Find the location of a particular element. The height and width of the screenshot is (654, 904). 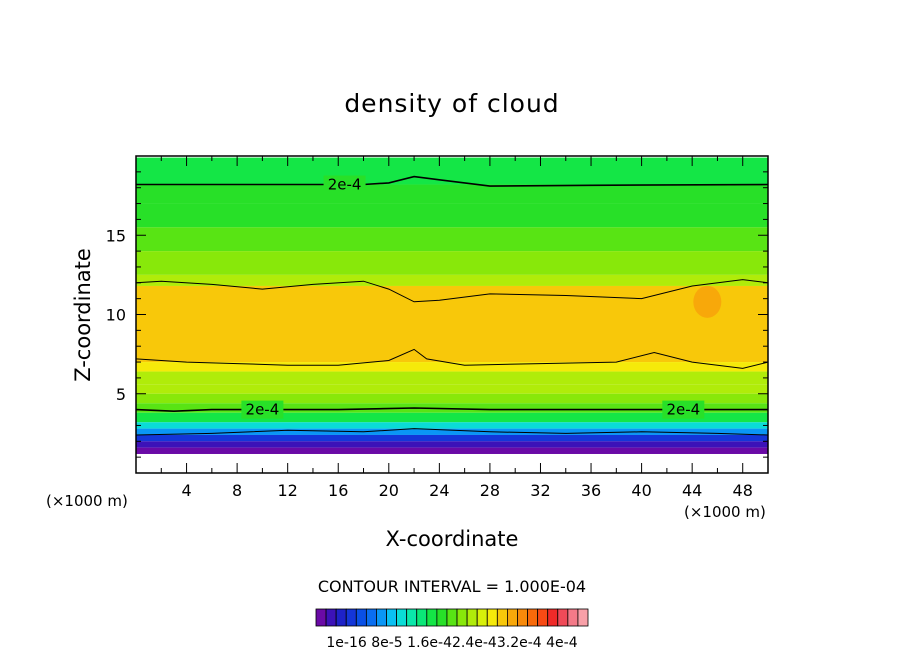

x-tick-label: 32 is located at coordinates (540, 490).